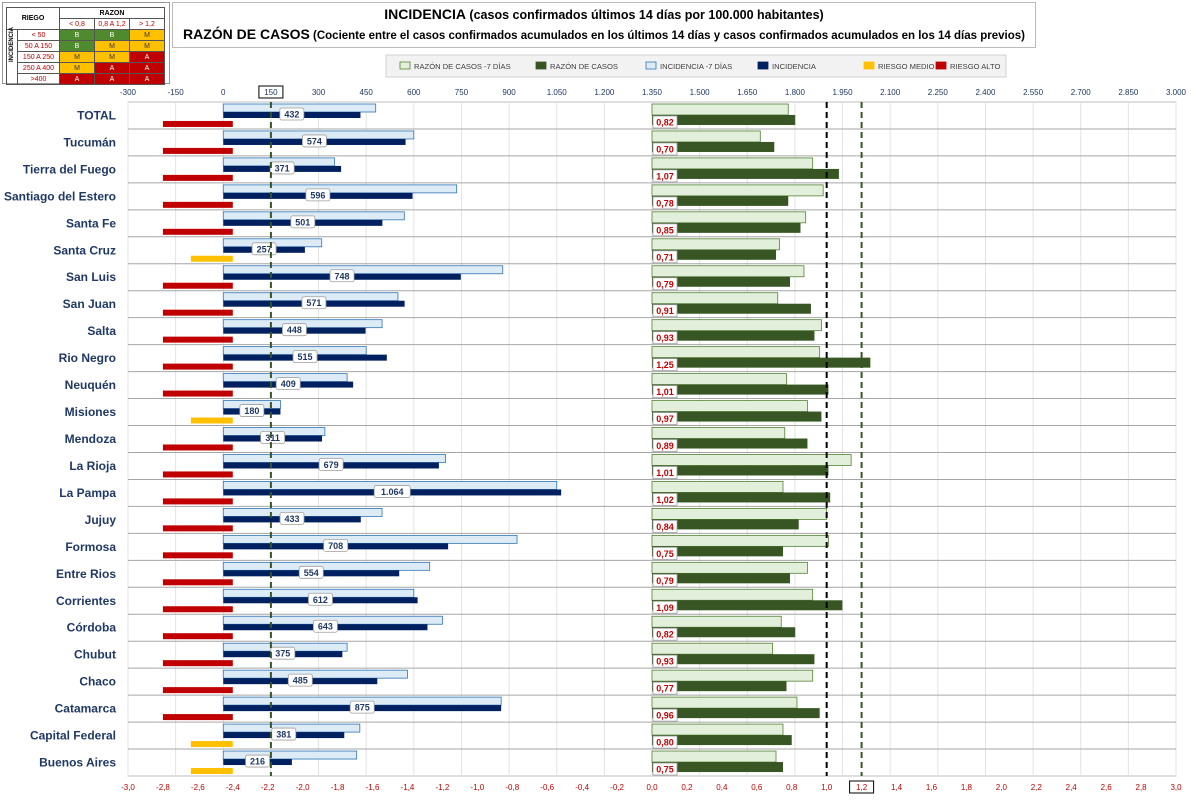 The width and height of the screenshot is (1200, 802). Describe the element at coordinates (271, 92) in the screenshot. I see `top-tick-label: 150` at that location.